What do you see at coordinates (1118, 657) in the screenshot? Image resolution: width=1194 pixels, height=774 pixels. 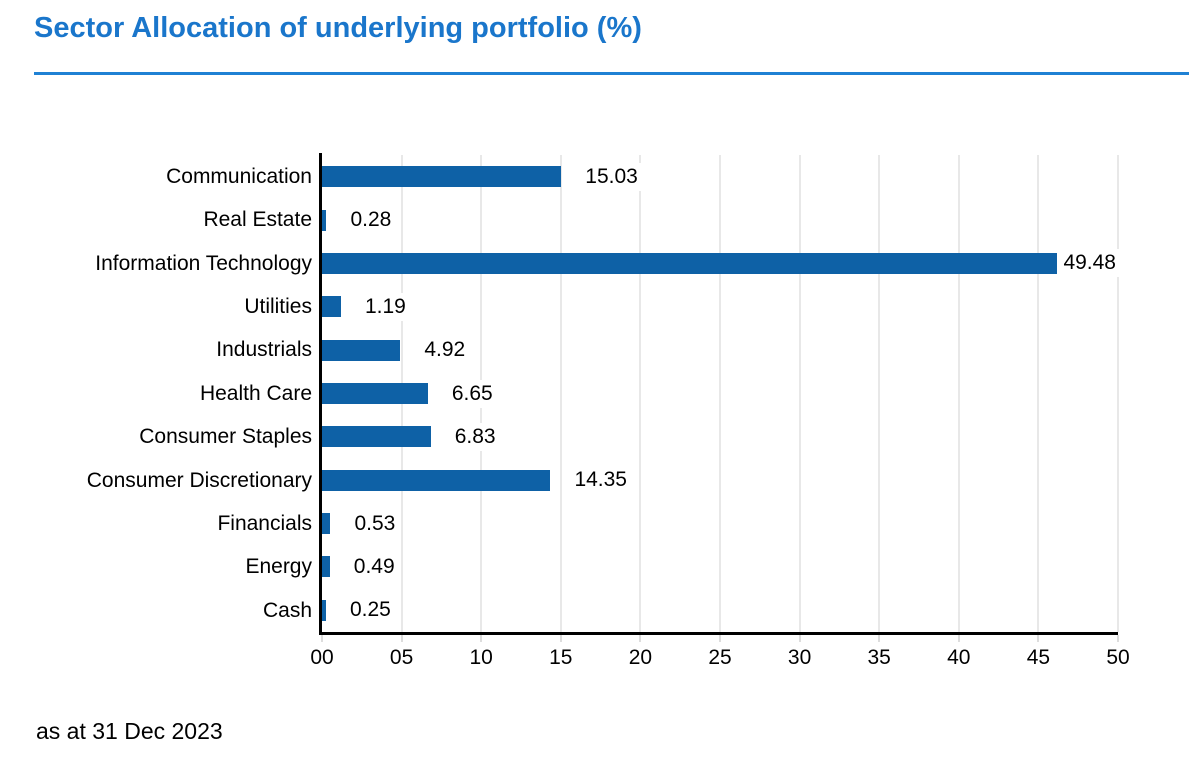 I see `x-tick-label: 50` at bounding box center [1118, 657].